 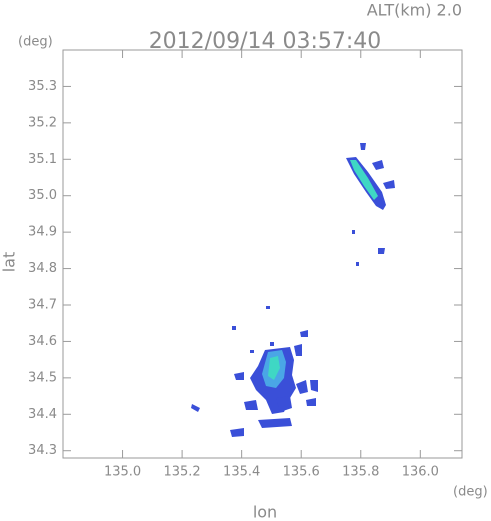 I want to click on y-unit: (deg), so click(x=35, y=42).